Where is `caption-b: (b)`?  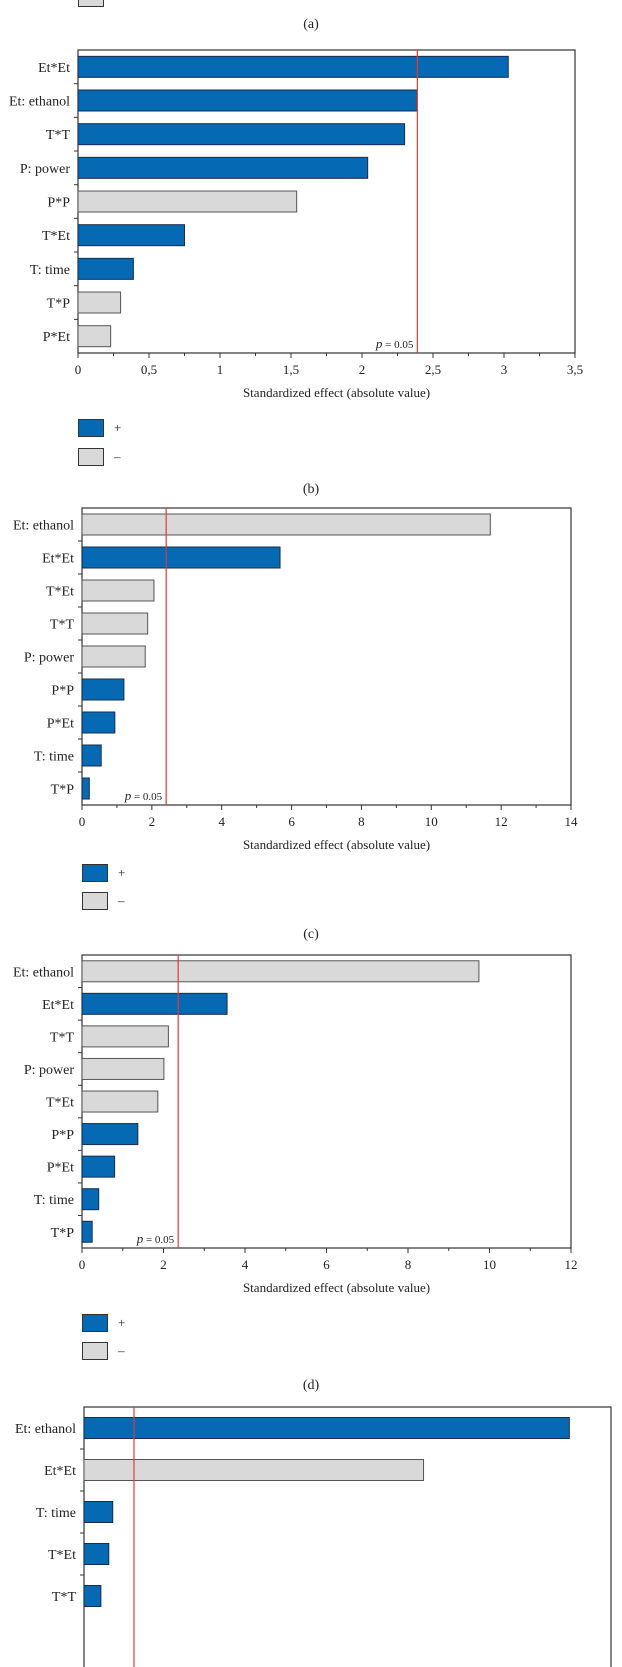
caption-b: (b) is located at coordinates (311, 489).